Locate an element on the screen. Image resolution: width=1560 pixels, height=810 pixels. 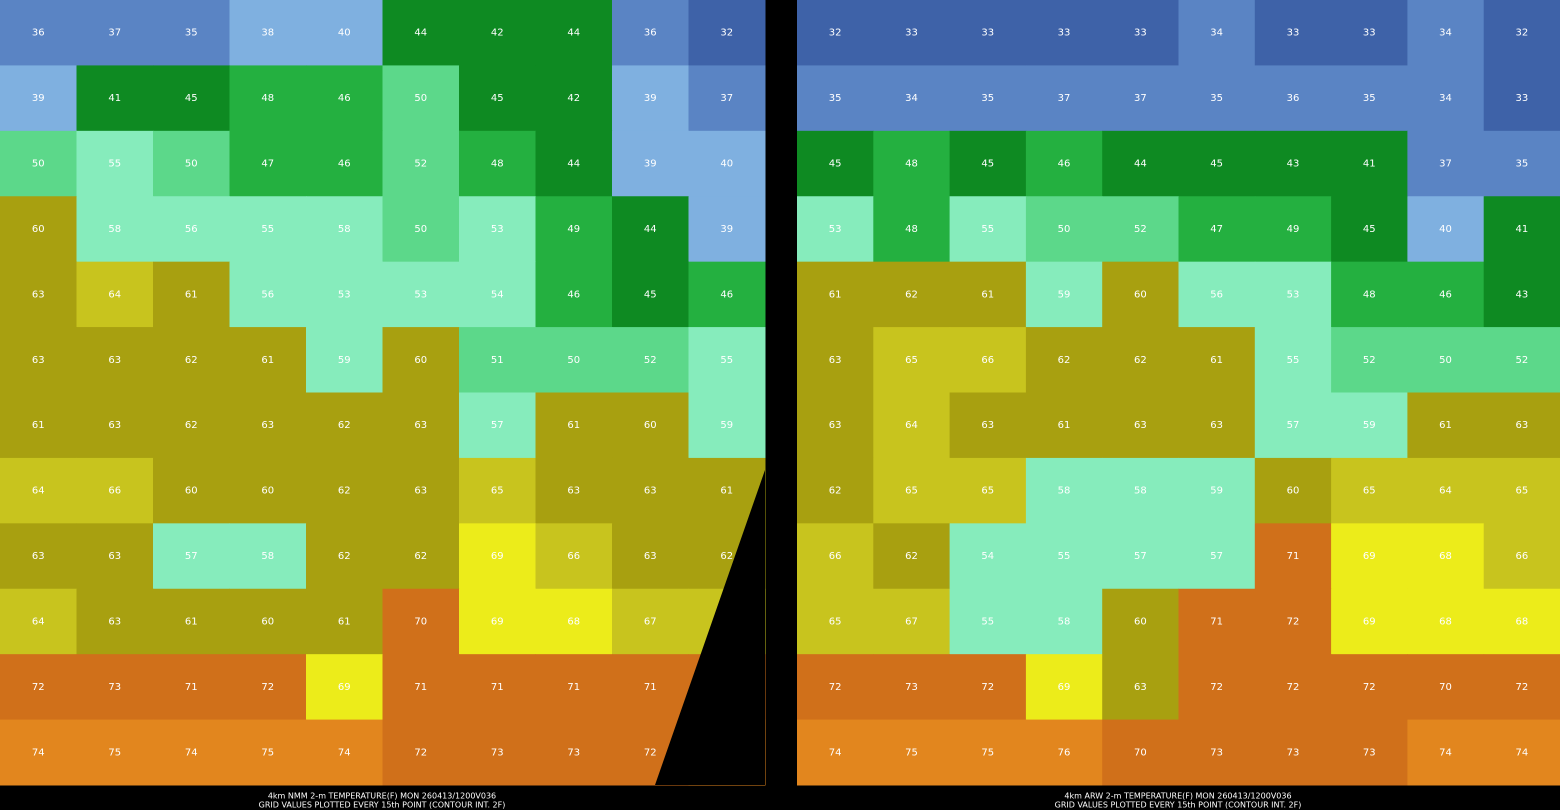
temperature-value: 58 is located at coordinates (1064, 491).